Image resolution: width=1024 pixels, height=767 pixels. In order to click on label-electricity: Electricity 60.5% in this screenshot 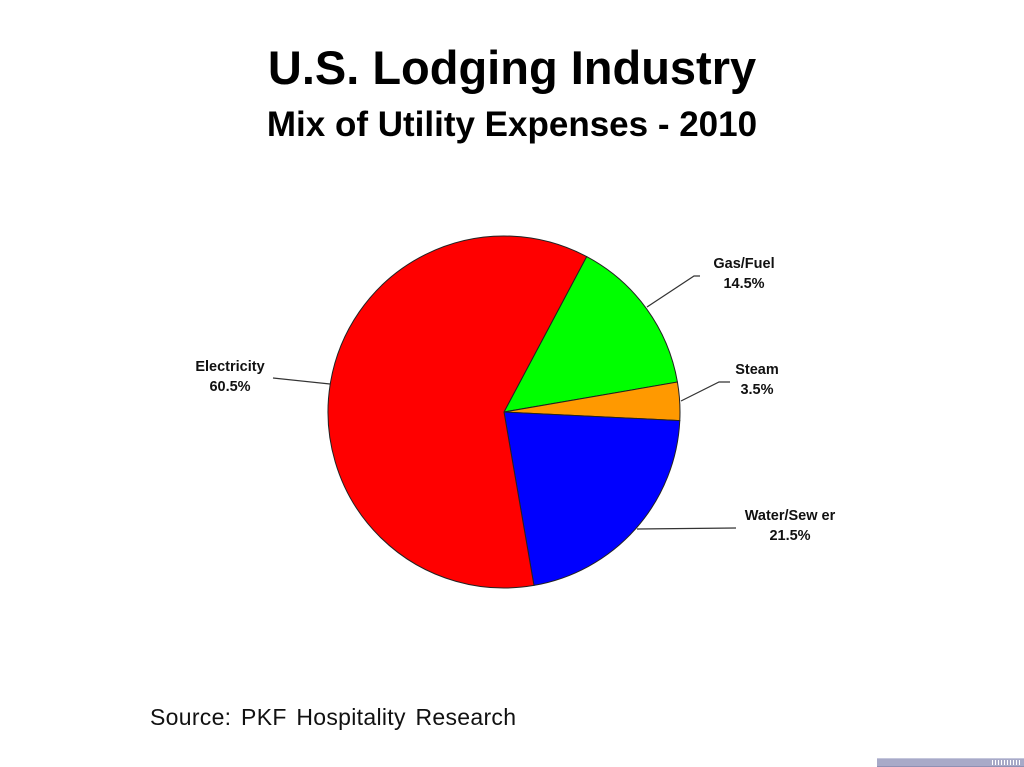, I will do `click(230, 377)`.